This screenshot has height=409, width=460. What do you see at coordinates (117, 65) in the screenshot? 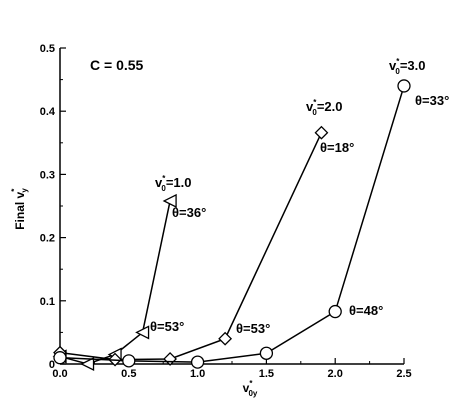
I see `c-value-label: C = 0.55` at bounding box center [117, 65].